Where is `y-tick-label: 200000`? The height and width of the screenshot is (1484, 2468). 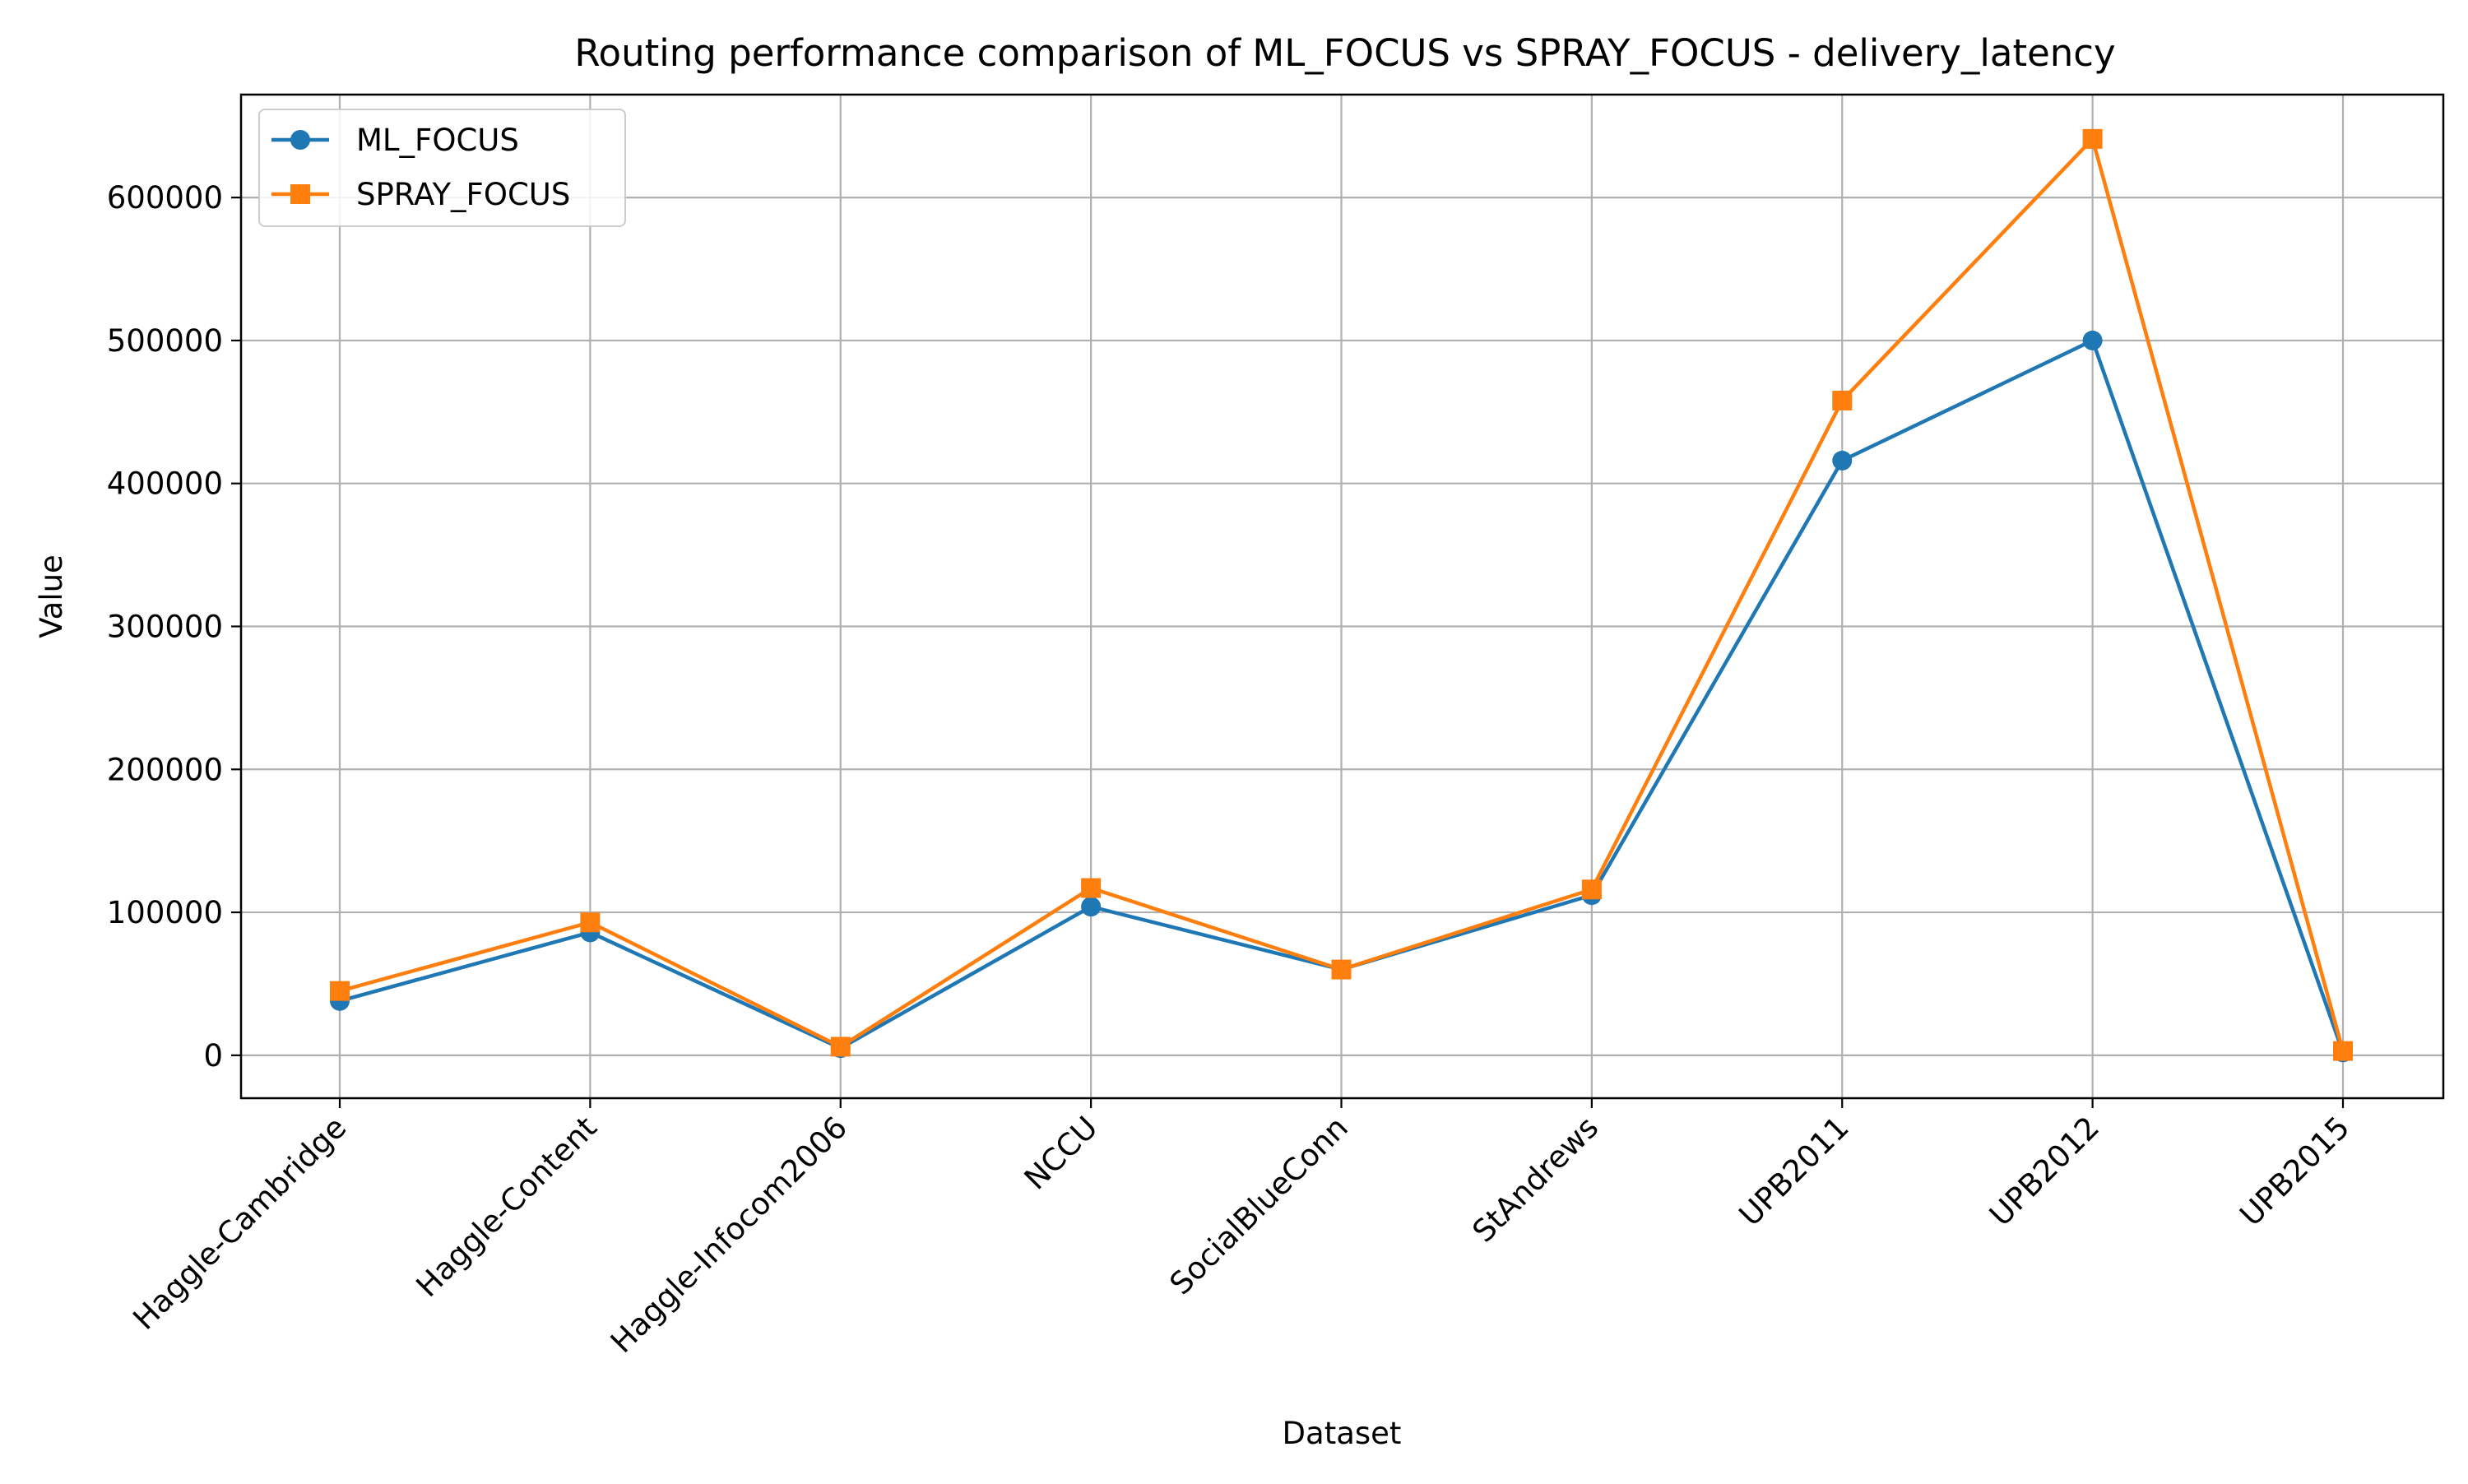 y-tick-label: 200000 is located at coordinates (165, 769).